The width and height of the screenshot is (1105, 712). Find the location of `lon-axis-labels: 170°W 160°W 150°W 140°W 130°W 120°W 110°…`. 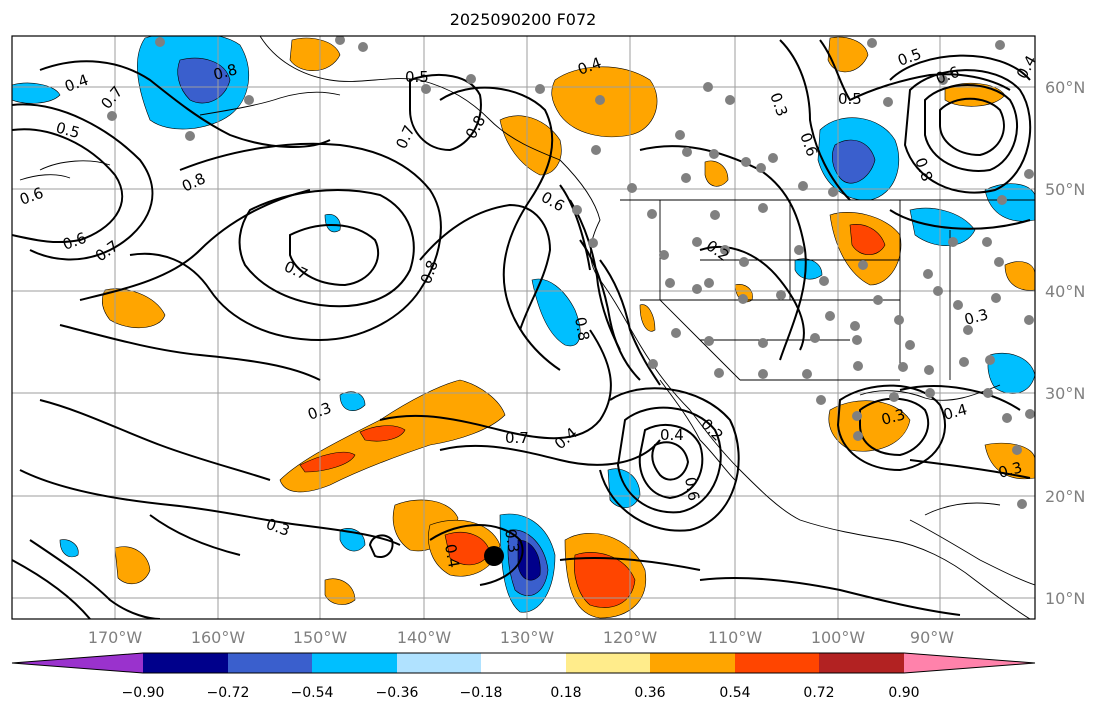

lon-axis-labels: 170°W 160°W 150°W 140°W 130°W 120°W 110°… is located at coordinates (521, 637).